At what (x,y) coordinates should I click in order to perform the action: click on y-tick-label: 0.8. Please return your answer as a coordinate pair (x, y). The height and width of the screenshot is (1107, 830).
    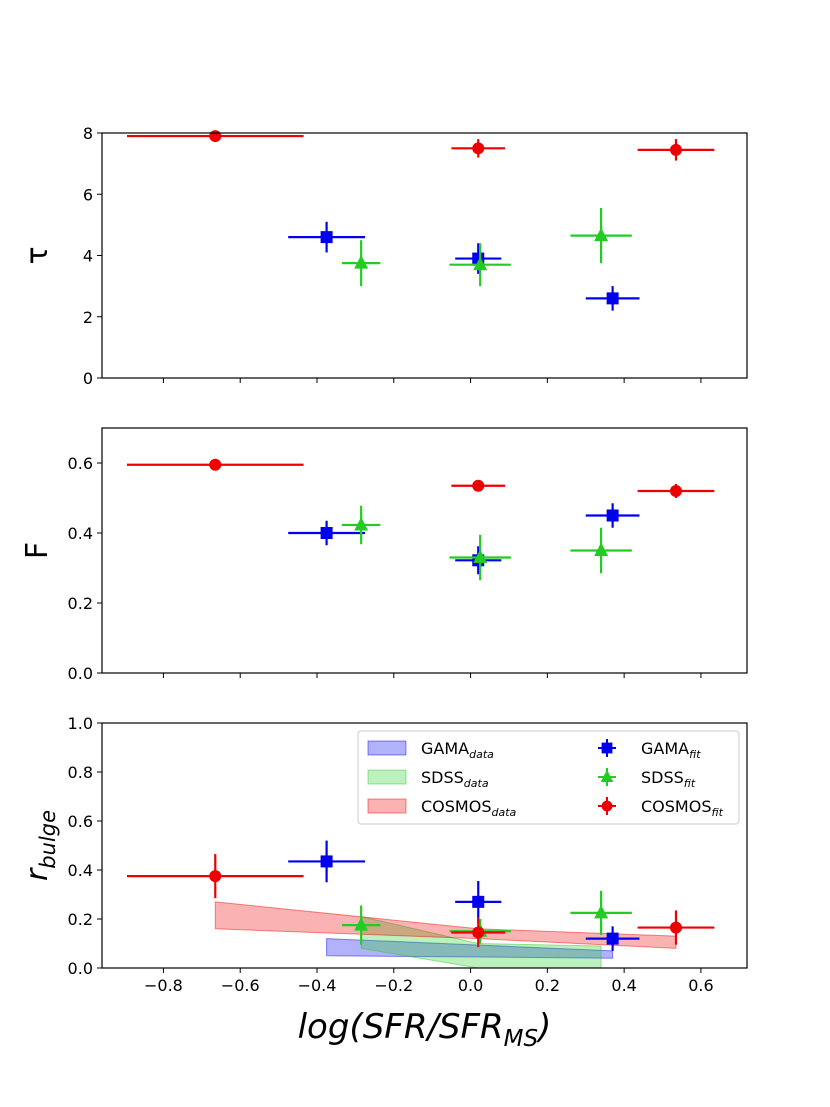
    Looking at the image, I should click on (80, 772).